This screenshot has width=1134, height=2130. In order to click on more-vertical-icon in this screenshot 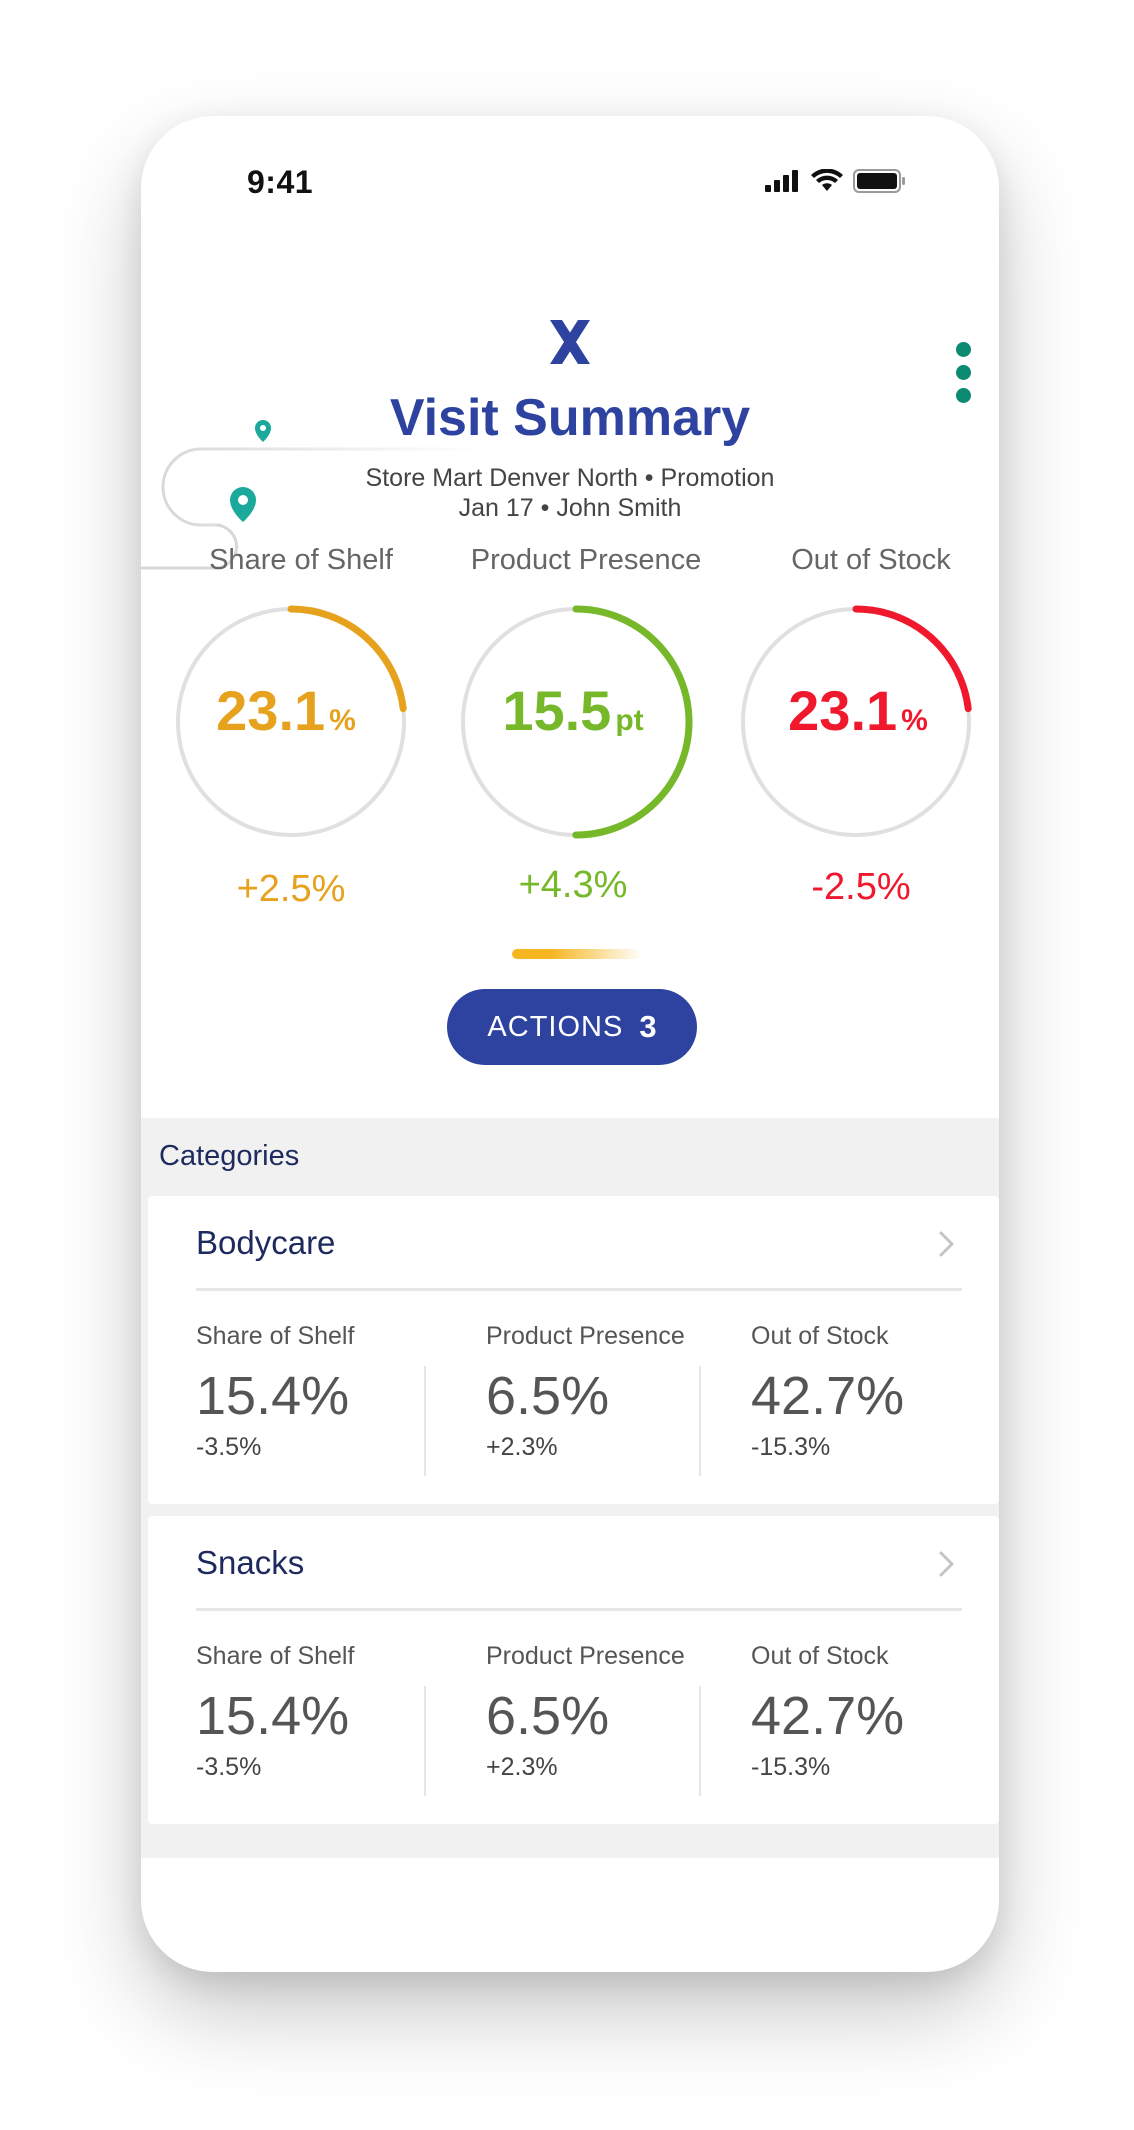, I will do `click(963, 372)`.